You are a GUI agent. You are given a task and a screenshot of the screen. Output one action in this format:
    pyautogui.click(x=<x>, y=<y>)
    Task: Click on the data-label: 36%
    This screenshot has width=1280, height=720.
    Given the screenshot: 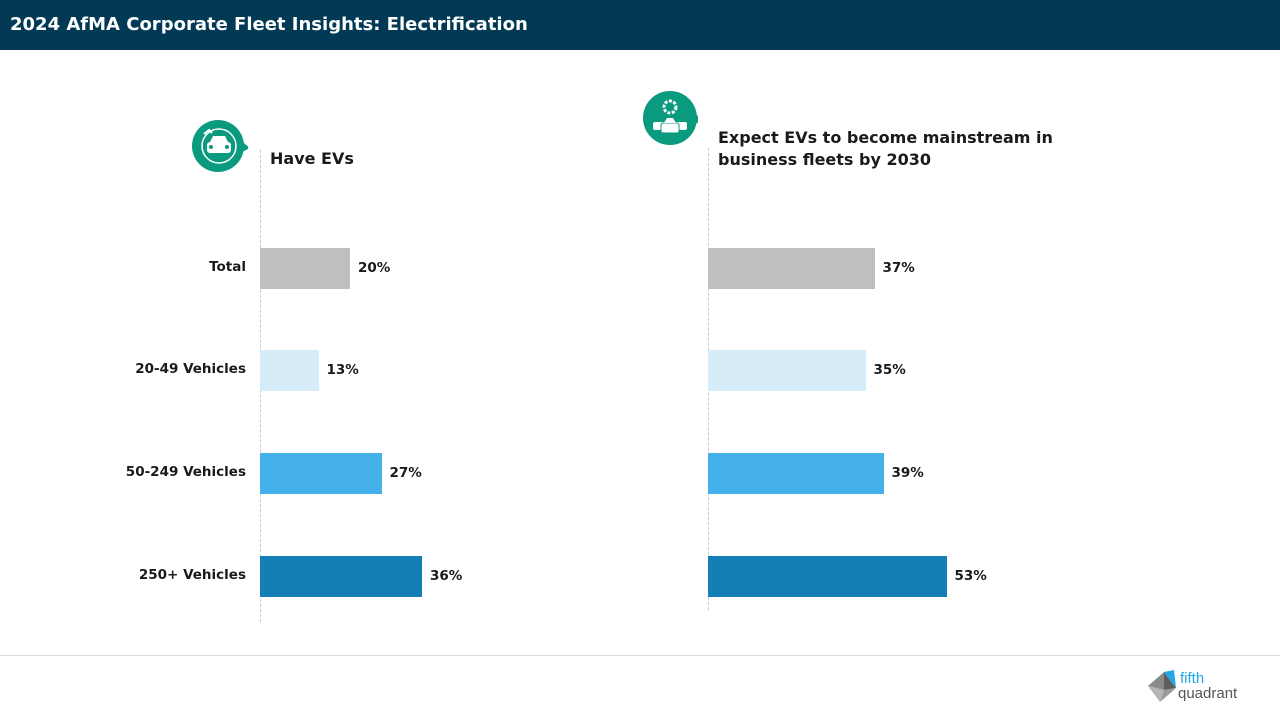 What is the action you would take?
    pyautogui.click(x=446, y=576)
    